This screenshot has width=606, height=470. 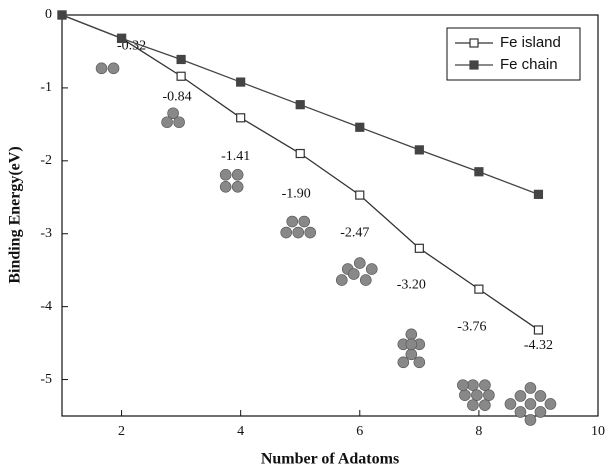 What do you see at coordinates (471, 326) in the screenshot?
I see `value-label: -3.76` at bounding box center [471, 326].